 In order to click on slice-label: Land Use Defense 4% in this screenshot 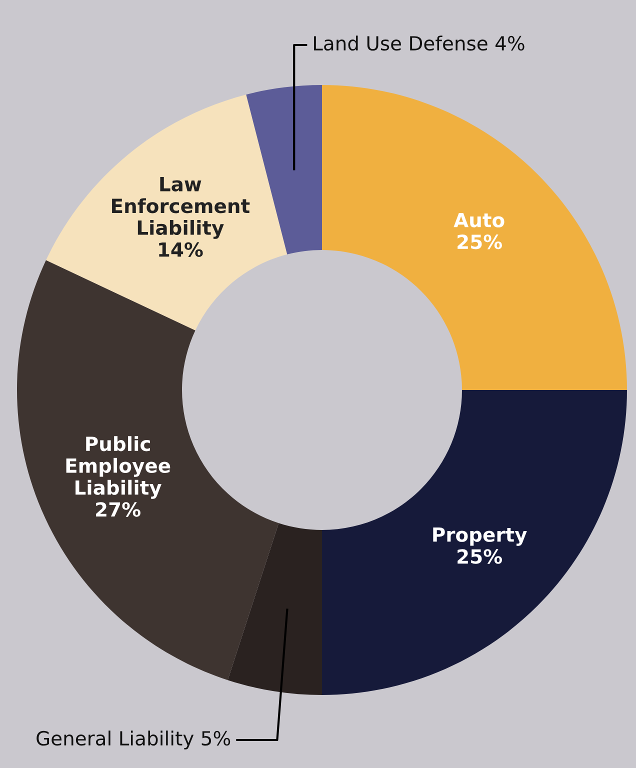, I will do `click(419, 43)`.